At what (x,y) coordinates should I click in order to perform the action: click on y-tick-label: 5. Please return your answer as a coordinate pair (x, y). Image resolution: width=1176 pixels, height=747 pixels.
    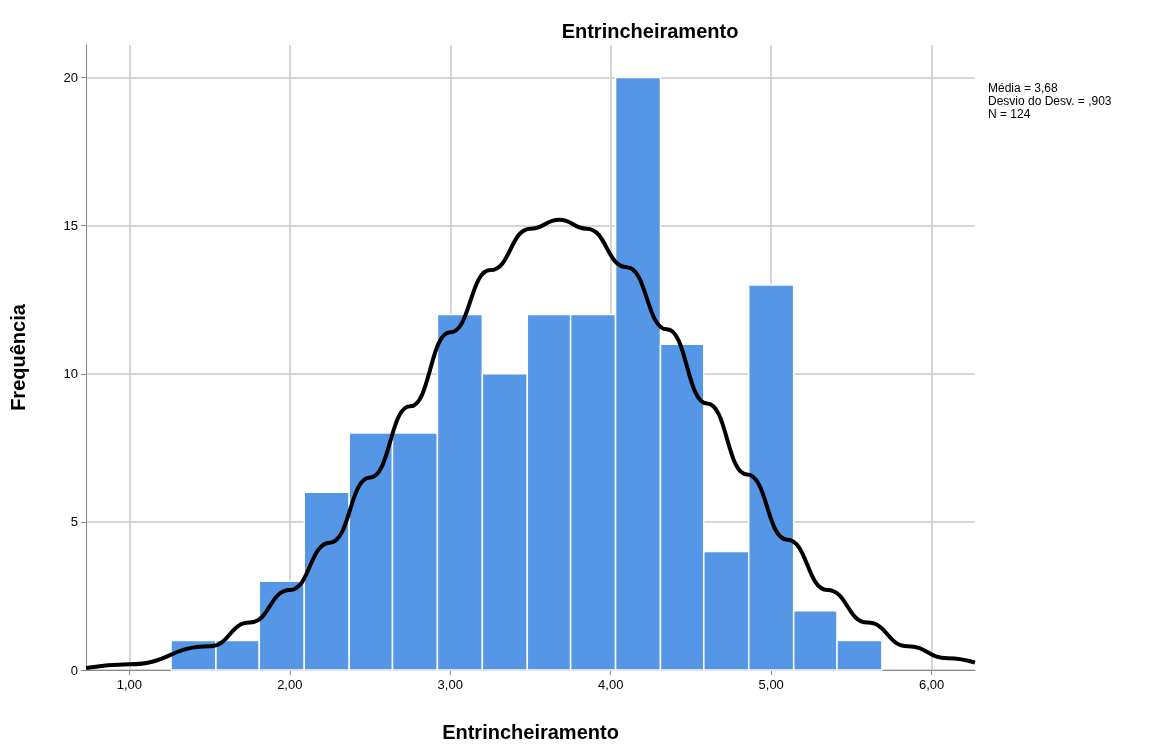
    Looking at the image, I should click on (74, 522).